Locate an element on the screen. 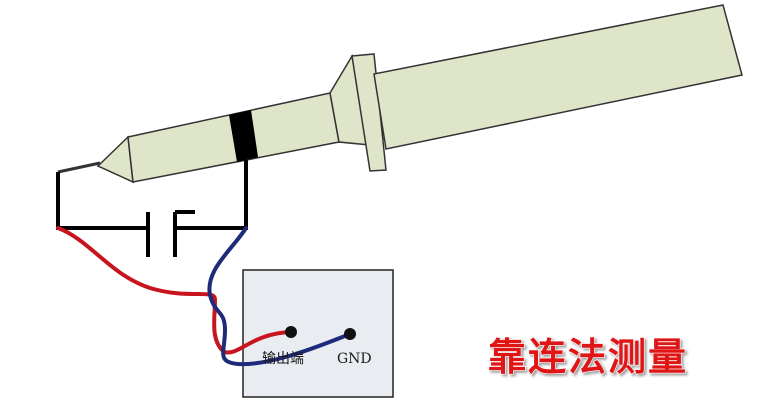 The width and height of the screenshot is (783, 408). red-signal-wire is located at coordinates (174, 290).